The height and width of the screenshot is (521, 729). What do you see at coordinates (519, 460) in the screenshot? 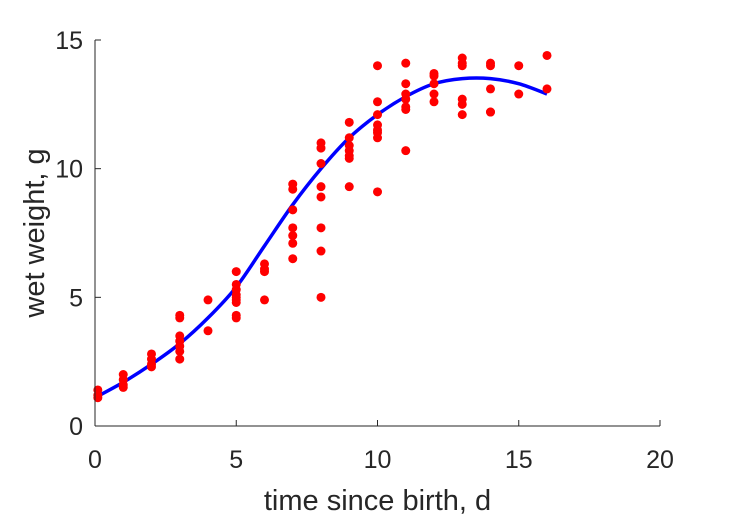
I see `x-tick-label: 15` at bounding box center [519, 460].